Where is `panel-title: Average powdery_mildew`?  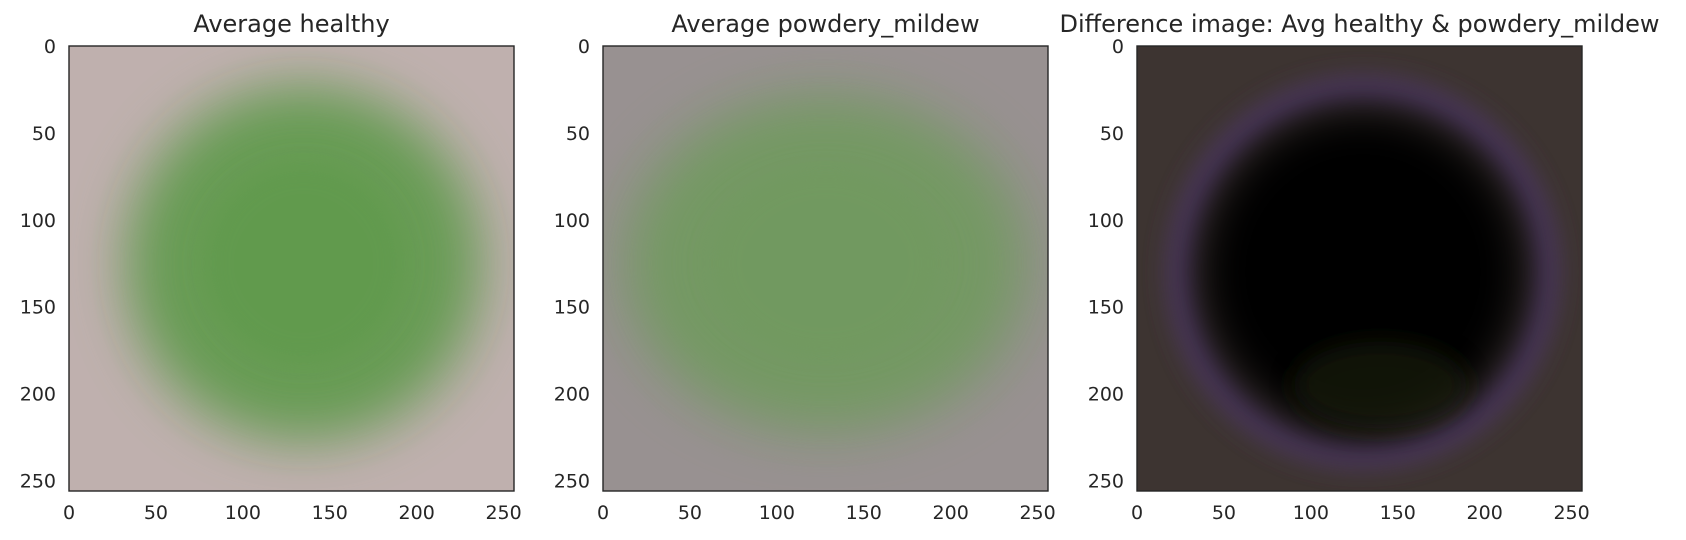
panel-title: Average powdery_mildew is located at coordinates (825, 24).